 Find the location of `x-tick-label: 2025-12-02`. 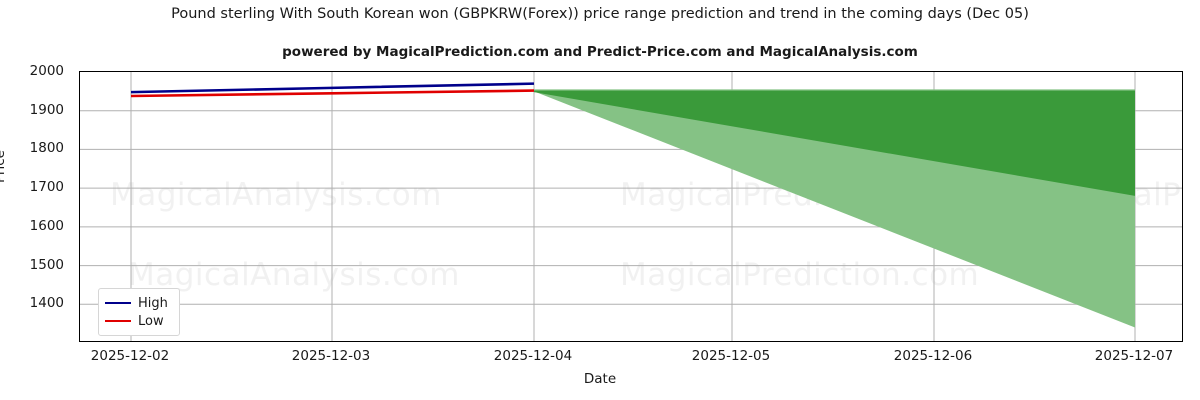

x-tick-label: 2025-12-02 is located at coordinates (130, 356).